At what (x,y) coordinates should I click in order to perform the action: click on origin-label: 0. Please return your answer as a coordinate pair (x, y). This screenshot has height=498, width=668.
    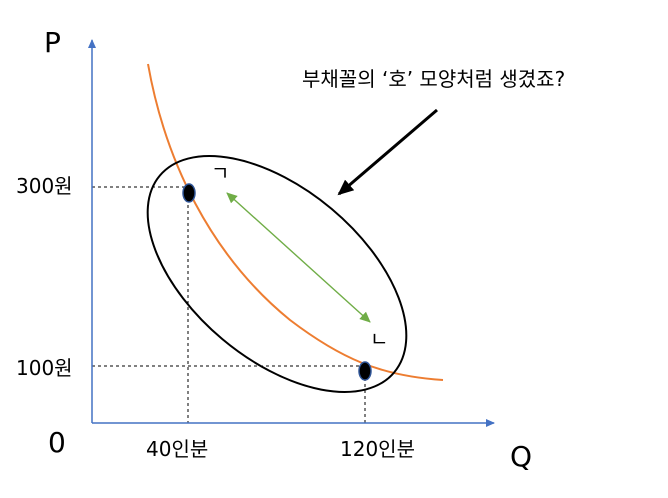
    Looking at the image, I should click on (57, 442).